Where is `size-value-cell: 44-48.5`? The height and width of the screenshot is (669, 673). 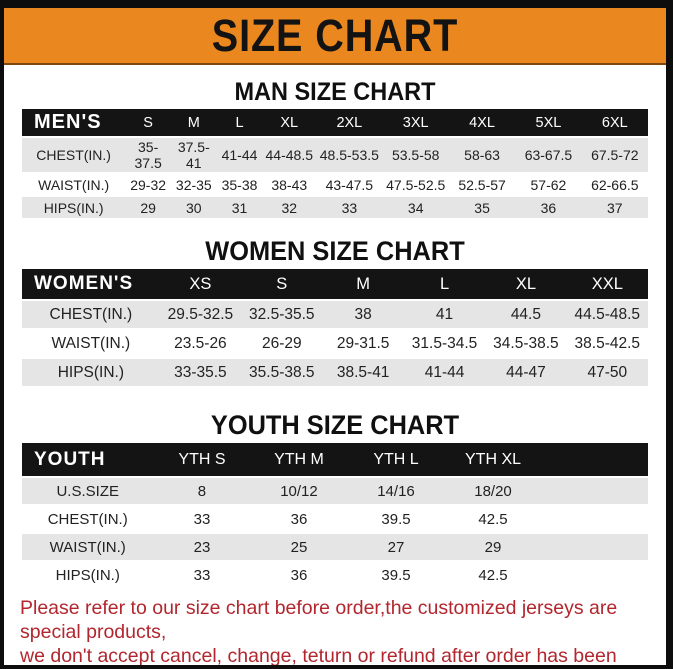
size-value-cell: 44-48.5 is located at coordinates (289, 155).